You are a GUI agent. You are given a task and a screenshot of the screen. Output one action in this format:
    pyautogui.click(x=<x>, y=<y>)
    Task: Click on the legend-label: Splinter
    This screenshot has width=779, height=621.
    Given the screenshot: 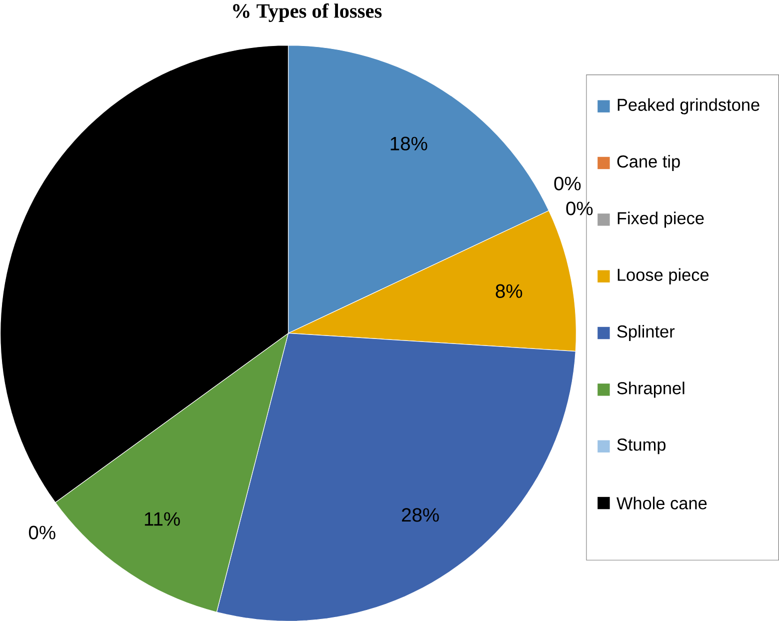 What is the action you would take?
    pyautogui.click(x=646, y=332)
    